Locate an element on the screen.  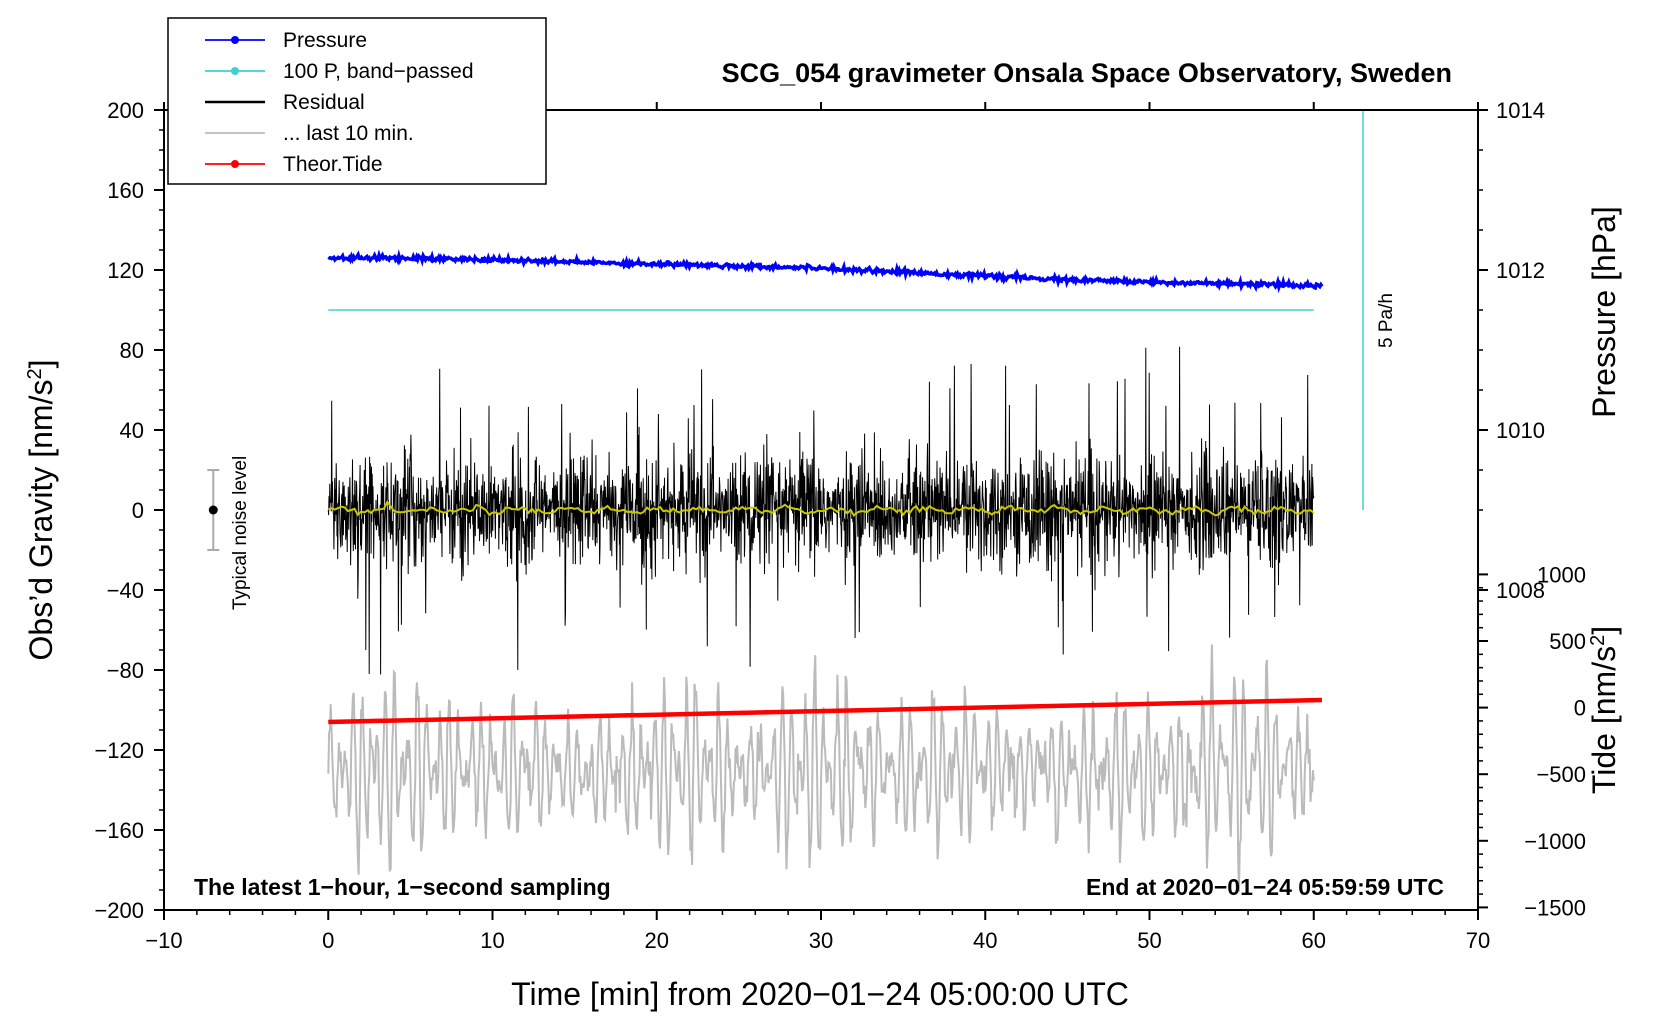
series-pressure is located at coordinates (825, 271).